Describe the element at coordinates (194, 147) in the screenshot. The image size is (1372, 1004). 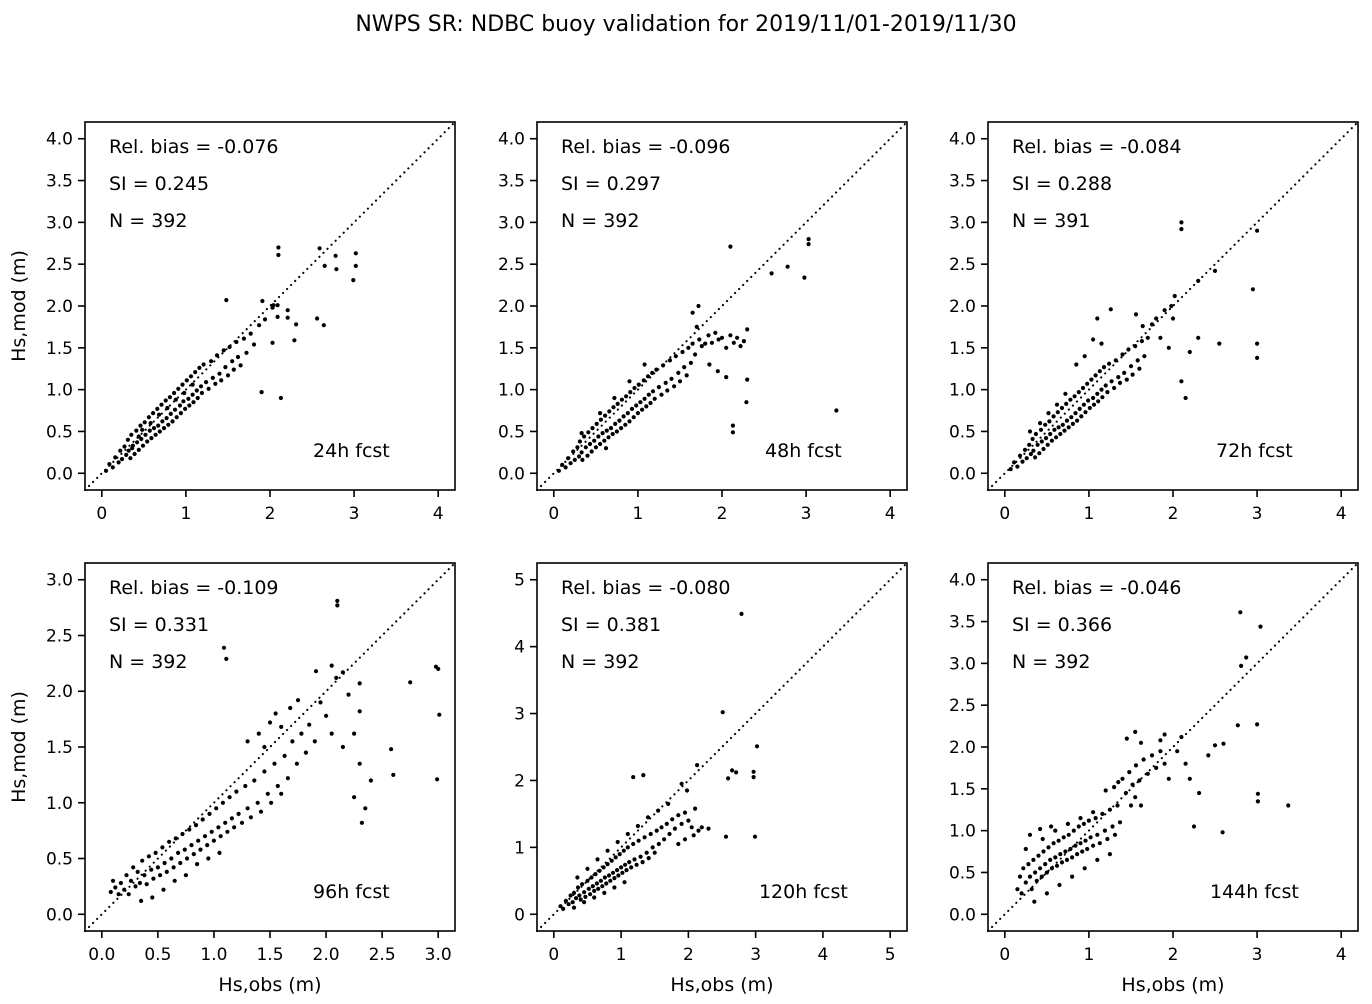
I see `rel-bias-text: Rel. bias = -0.076` at that location.